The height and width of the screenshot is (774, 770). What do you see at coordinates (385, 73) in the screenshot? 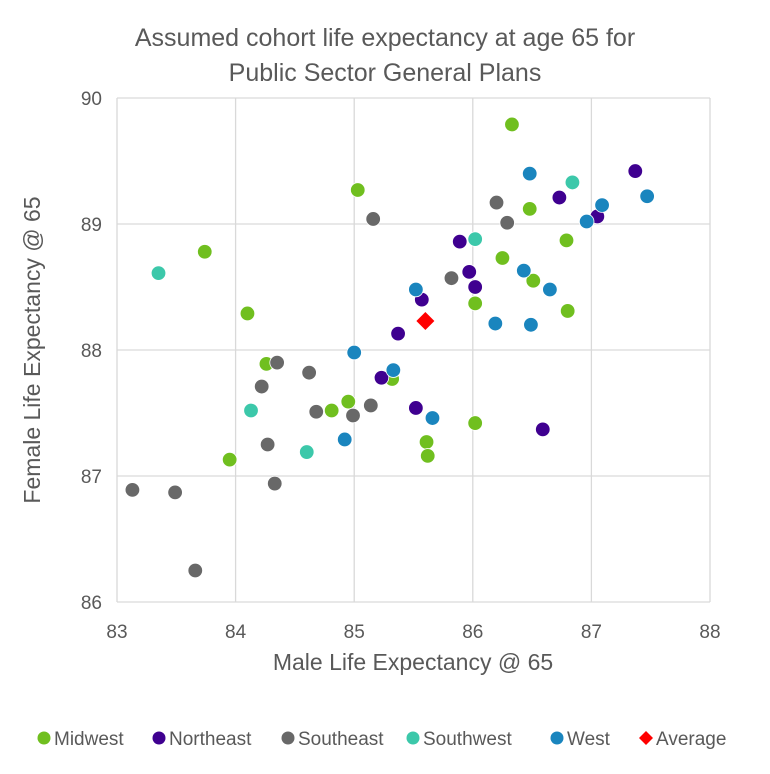
I see `chart-title-line-2: Public Sector General Plans` at bounding box center [385, 73].